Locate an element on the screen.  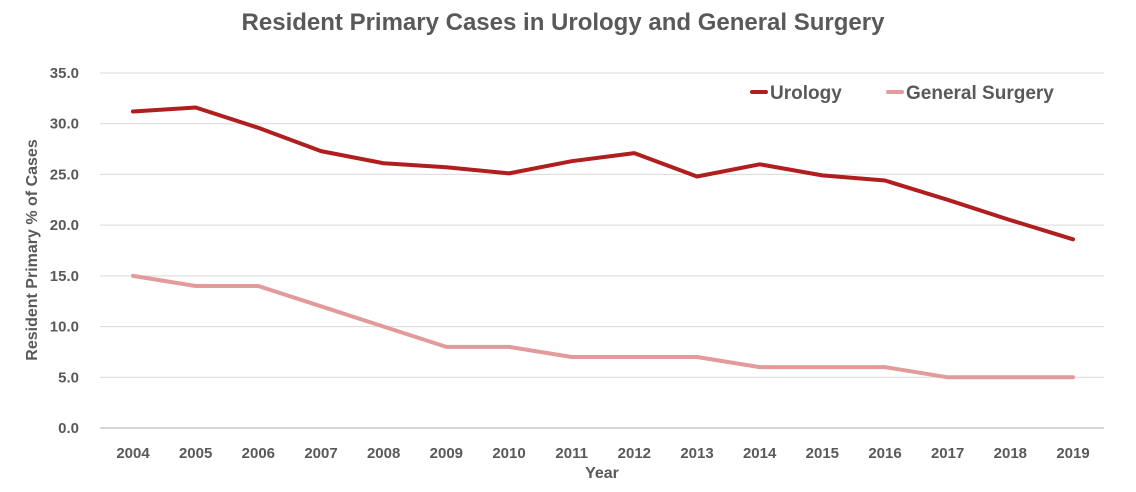
x-tick-label: 2008 is located at coordinates (383, 453).